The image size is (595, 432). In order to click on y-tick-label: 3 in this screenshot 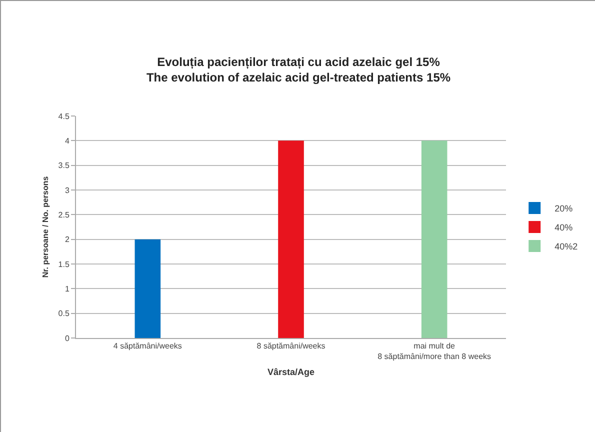, I will do `click(67, 190)`.